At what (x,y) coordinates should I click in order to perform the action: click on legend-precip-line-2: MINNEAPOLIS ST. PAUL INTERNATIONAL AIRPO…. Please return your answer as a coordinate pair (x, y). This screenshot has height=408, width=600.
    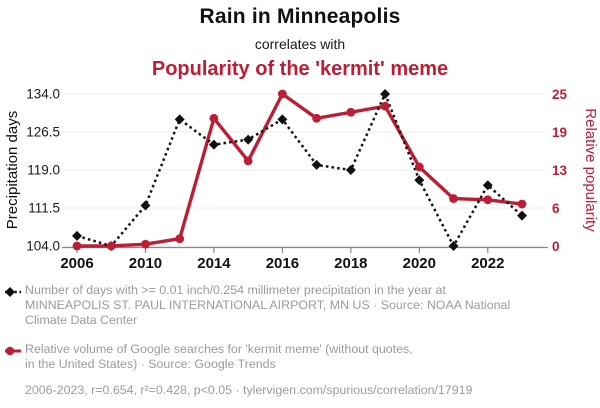
    Looking at the image, I should click on (268, 305).